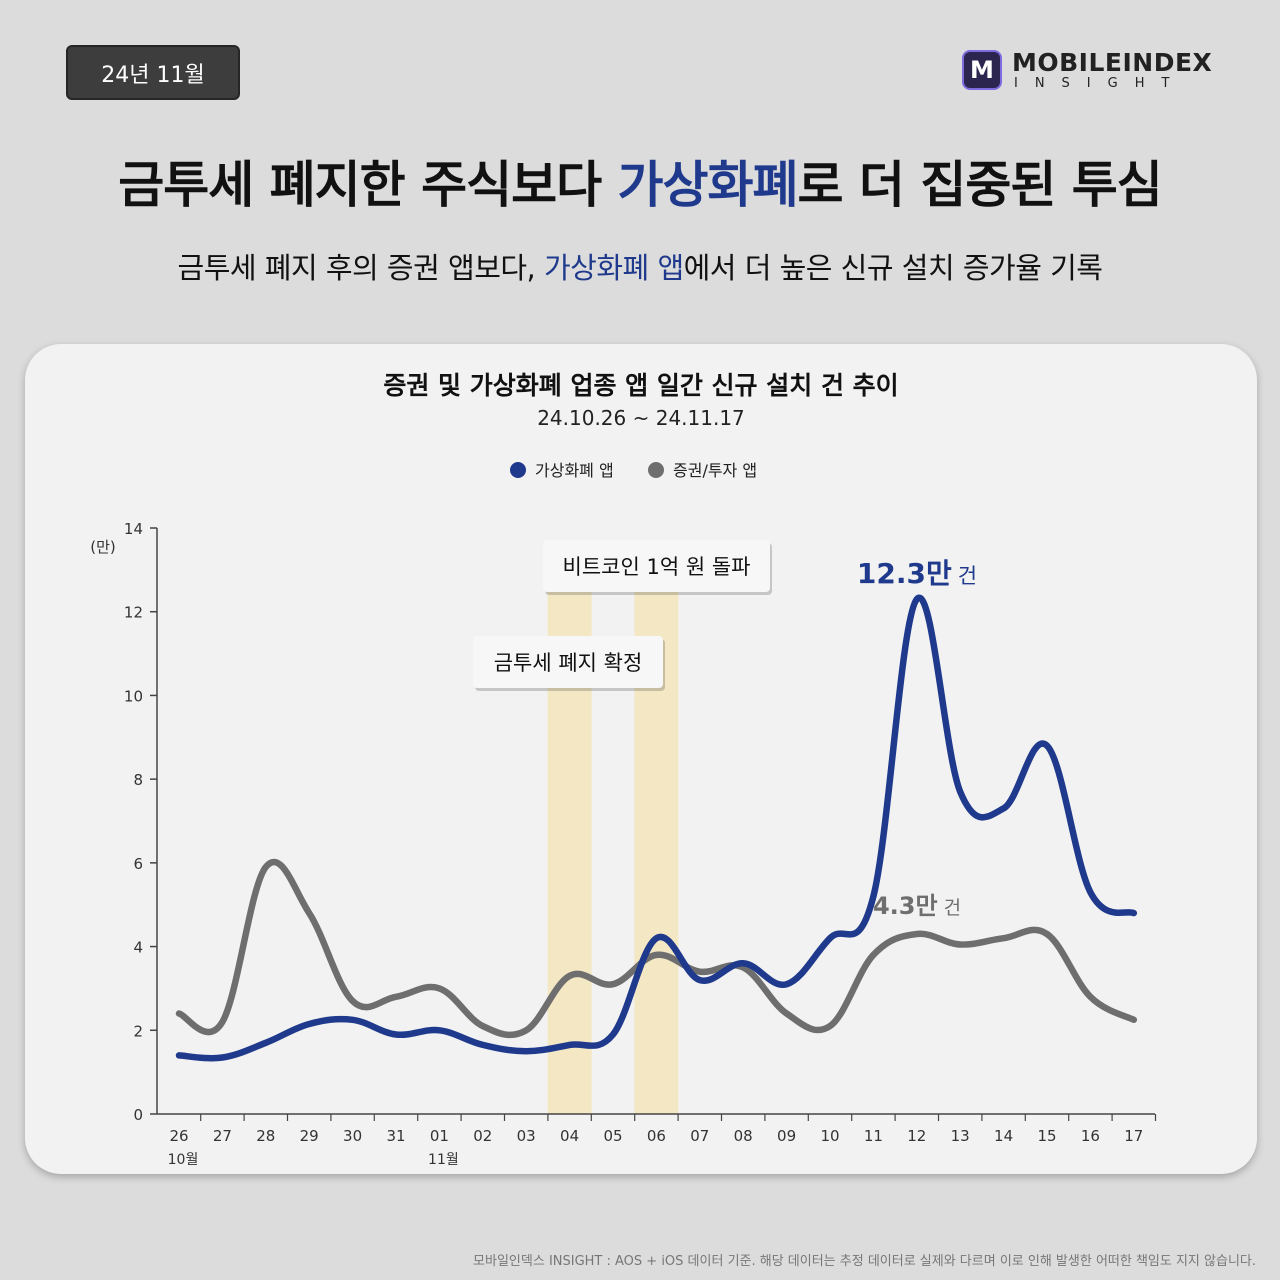 This screenshot has height=1280, width=1280. What do you see at coordinates (443, 1160) in the screenshot?
I see `month-label: 11월` at bounding box center [443, 1160].